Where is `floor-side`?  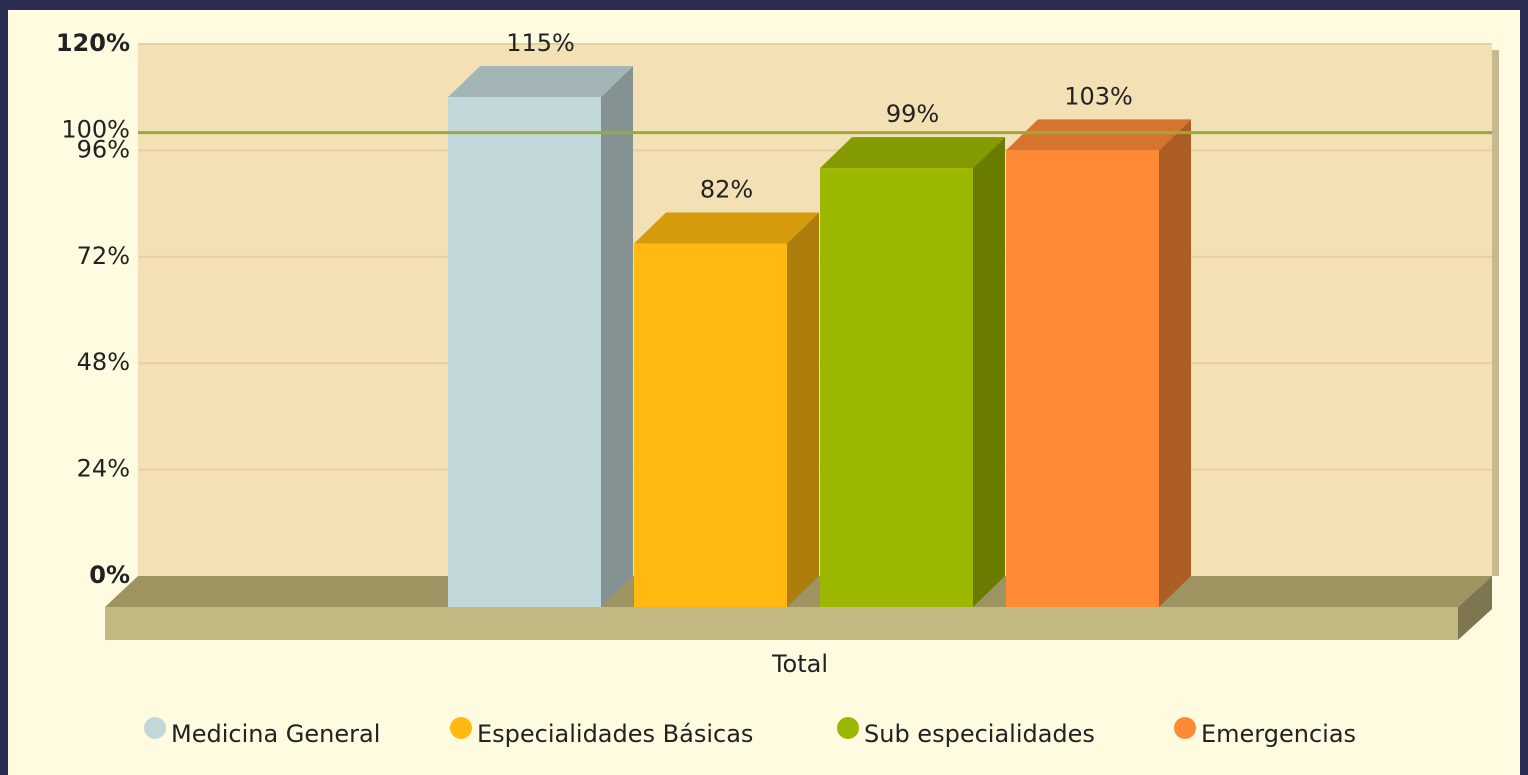
floor-side is located at coordinates (1475, 608).